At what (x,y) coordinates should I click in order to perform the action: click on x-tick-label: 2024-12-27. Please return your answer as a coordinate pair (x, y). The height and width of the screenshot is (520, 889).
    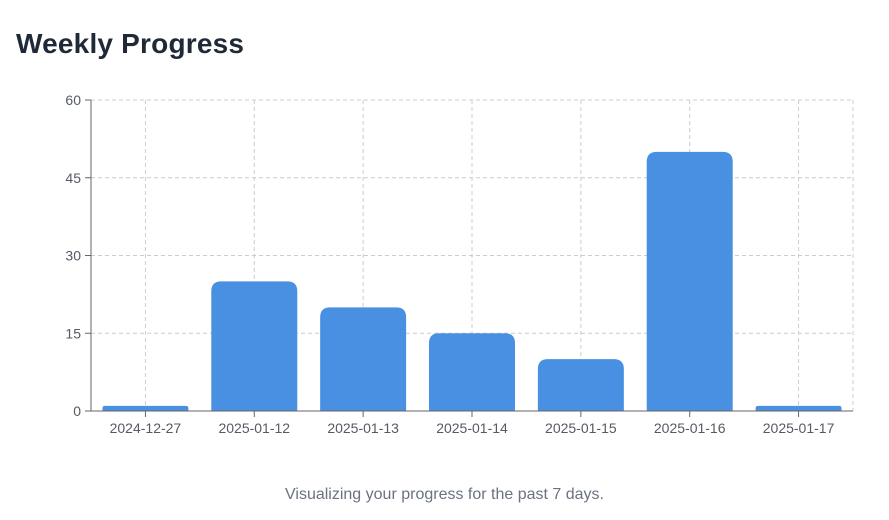
    Looking at the image, I should click on (146, 428).